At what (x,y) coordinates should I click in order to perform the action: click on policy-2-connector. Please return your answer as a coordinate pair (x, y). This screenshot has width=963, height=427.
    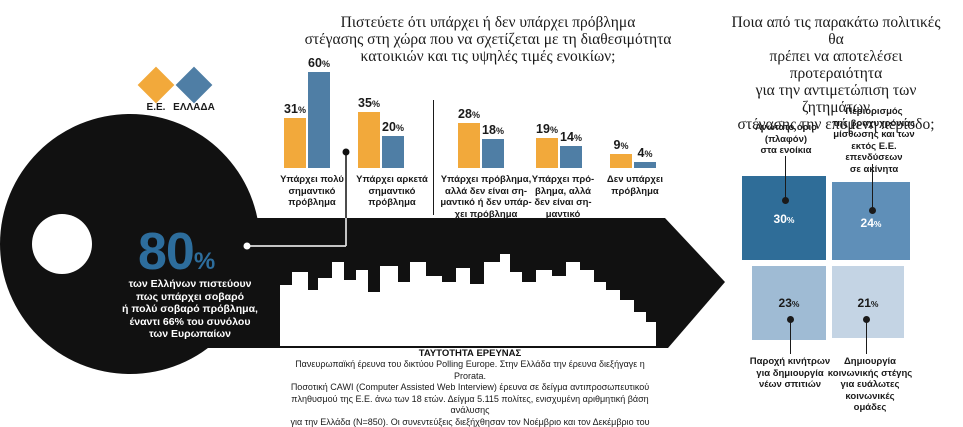
    Looking at the image, I should click on (872, 187).